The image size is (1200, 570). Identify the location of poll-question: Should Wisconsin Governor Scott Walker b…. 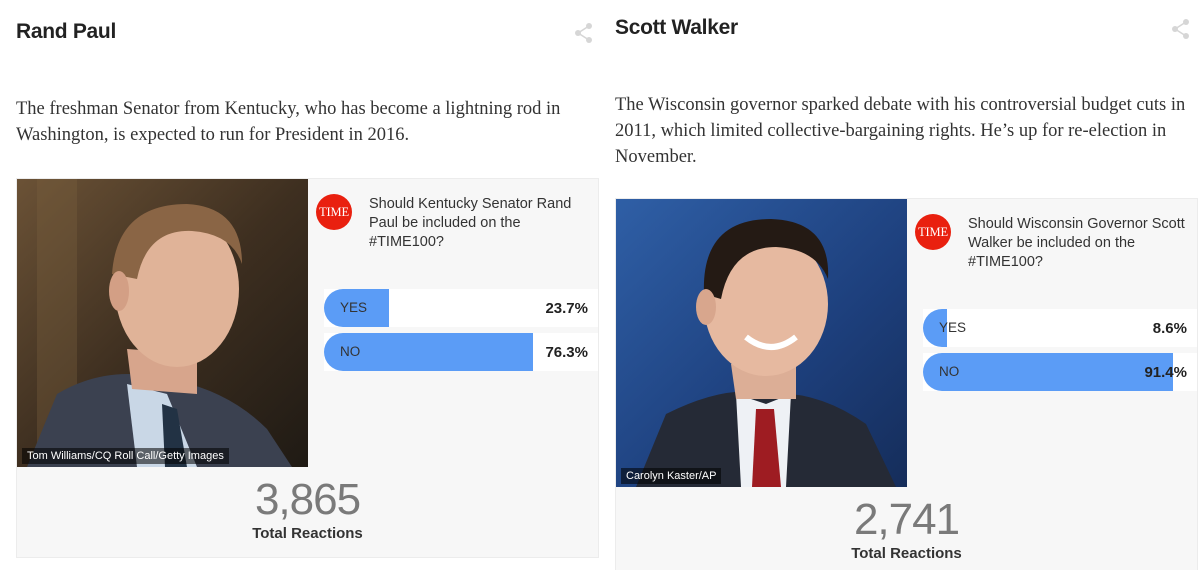
(1076, 243).